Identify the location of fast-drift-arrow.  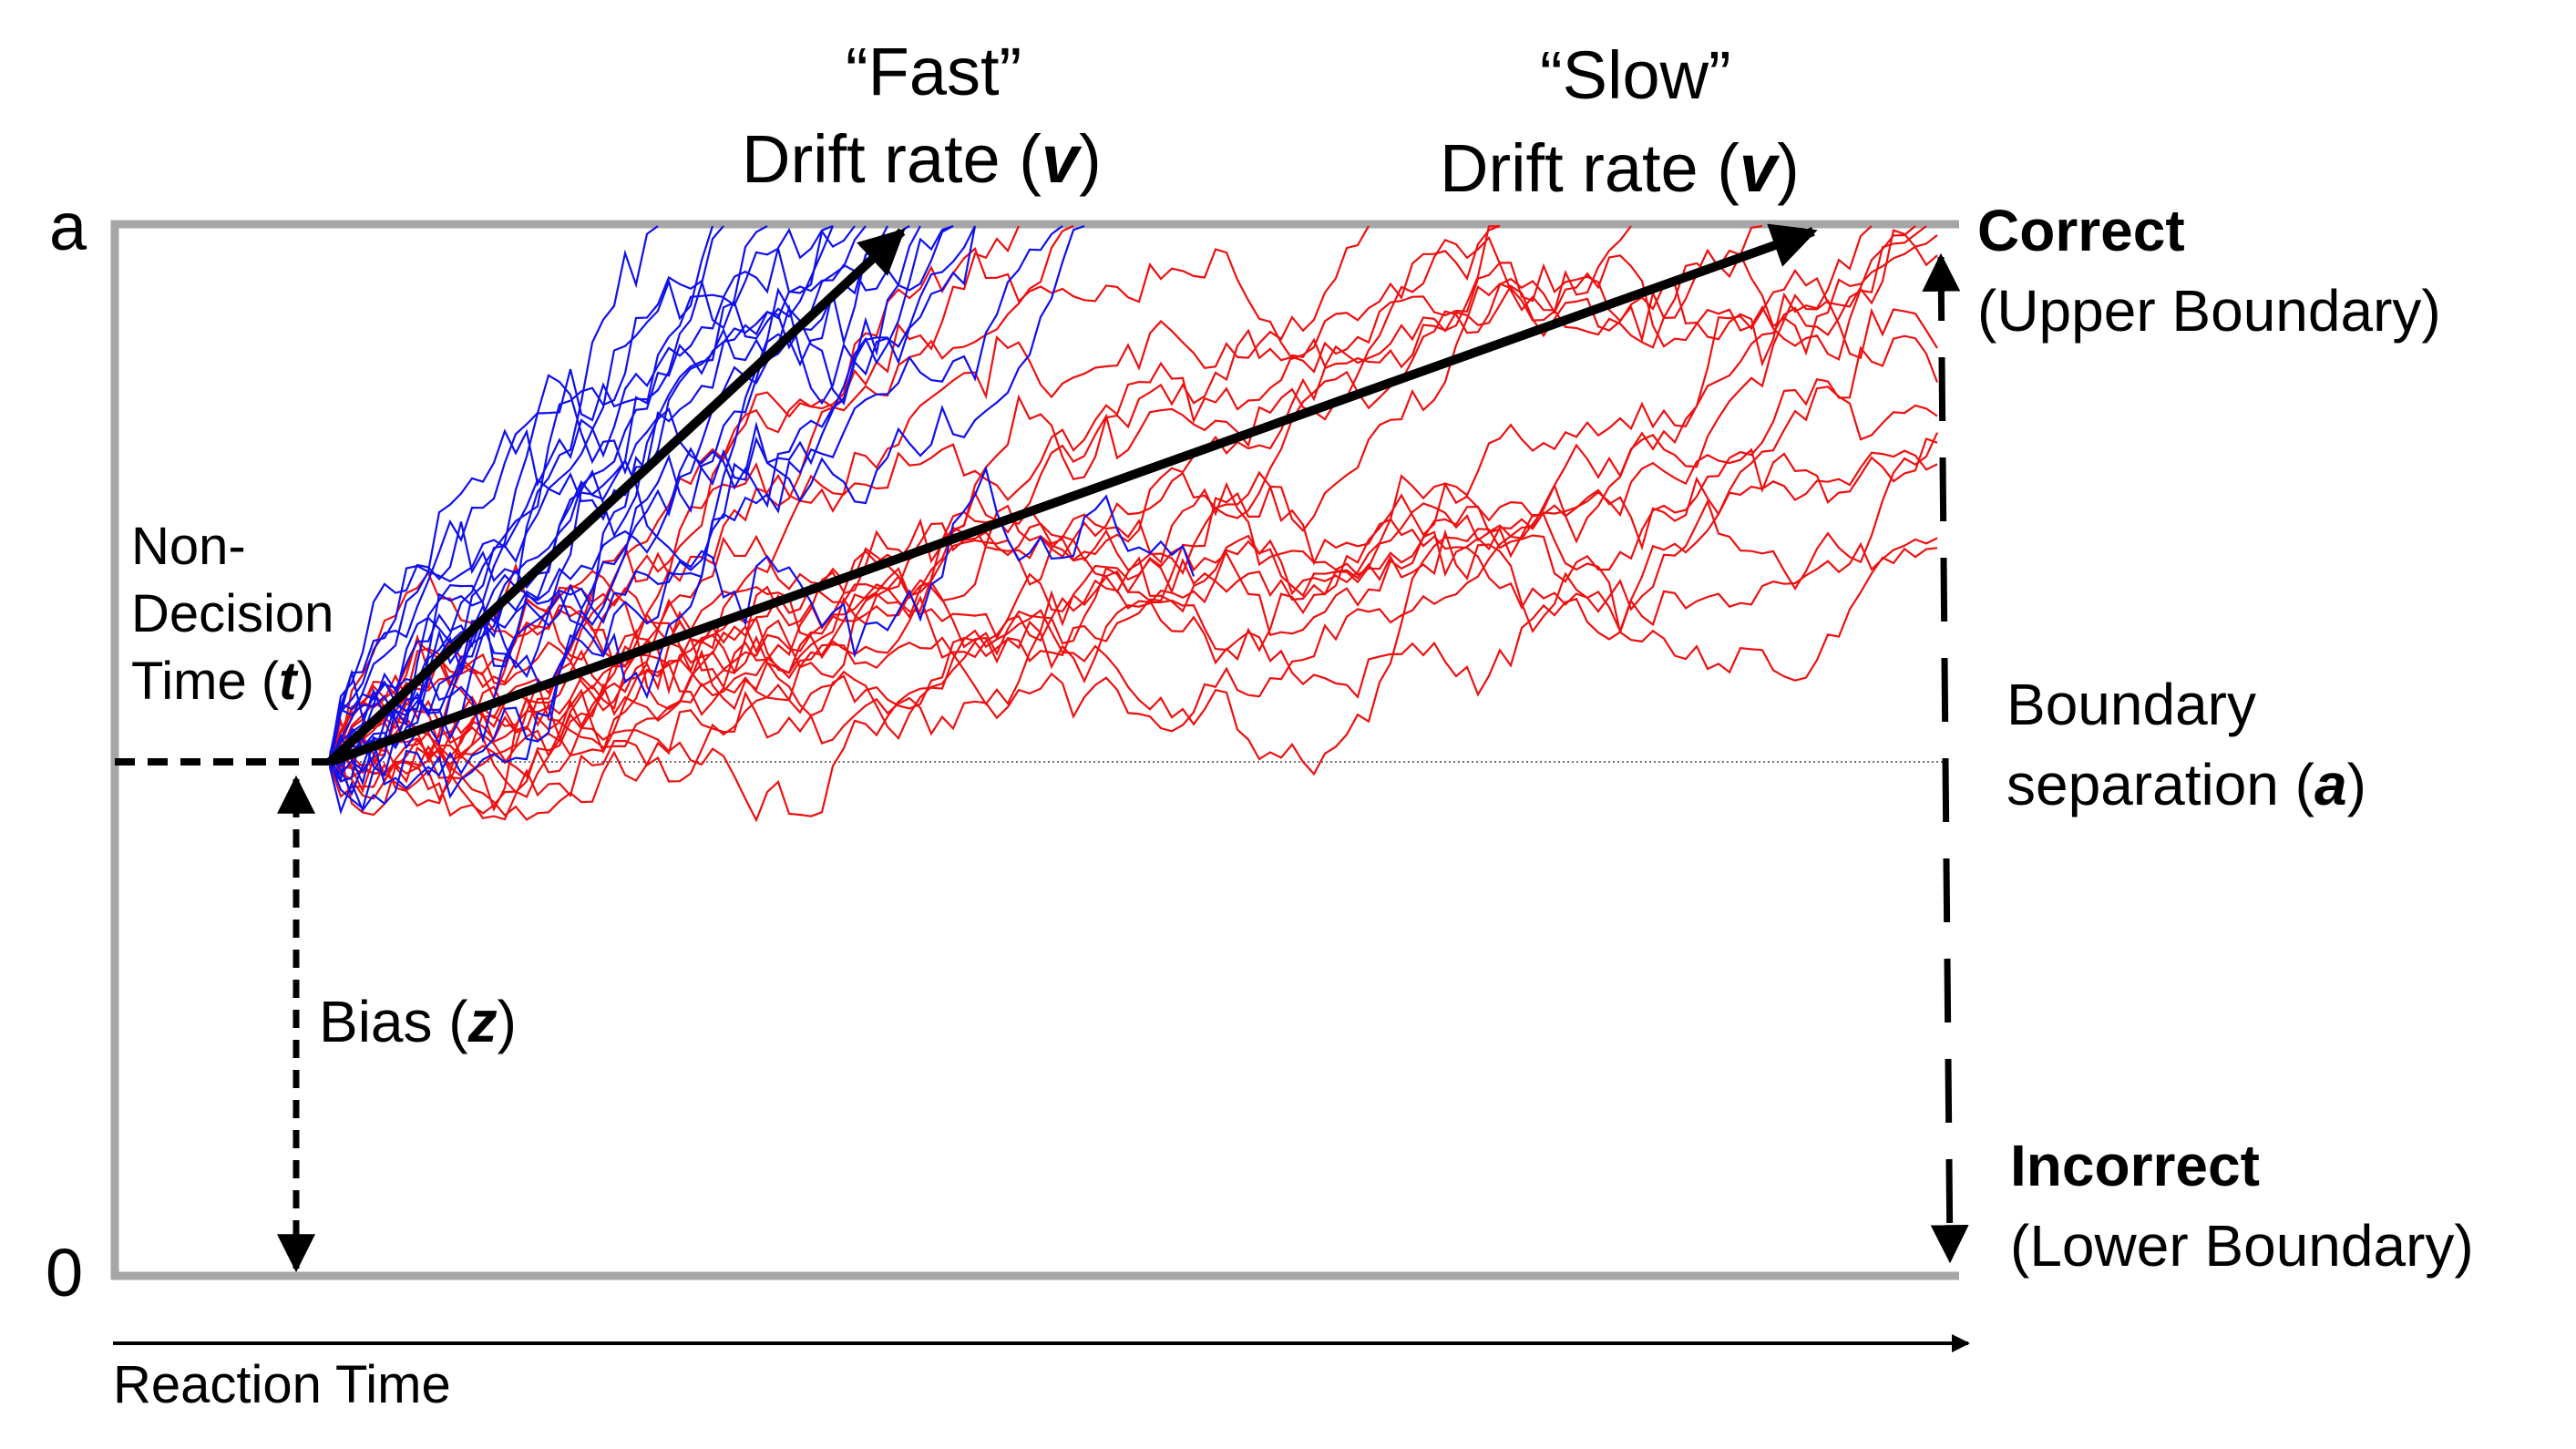
(616, 497).